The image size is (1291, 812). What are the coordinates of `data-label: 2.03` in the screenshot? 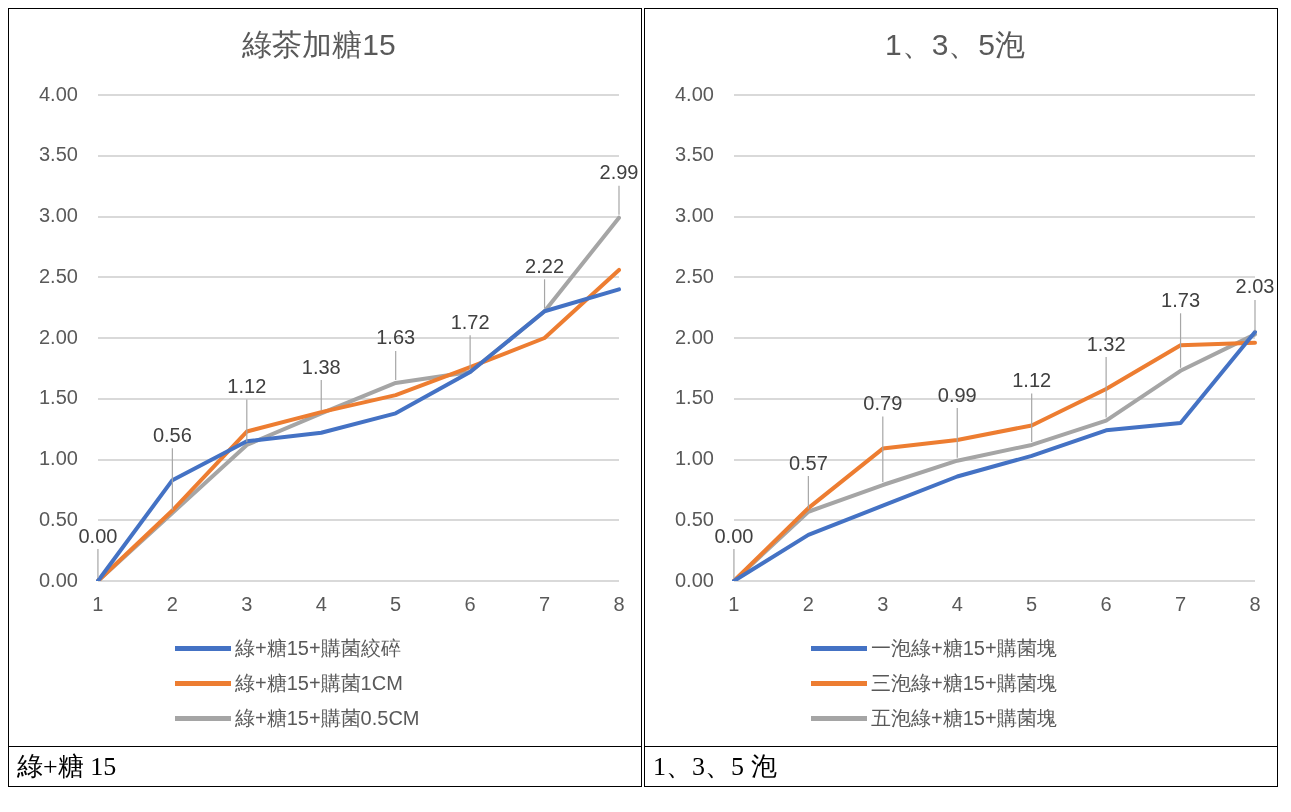 It's located at (1255, 286).